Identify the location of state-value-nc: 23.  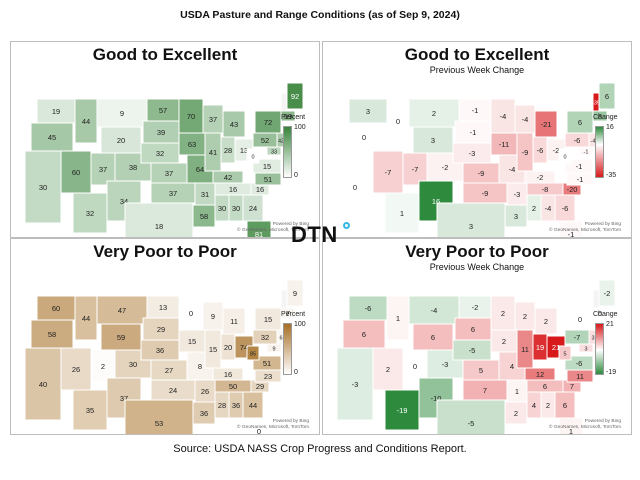
(268, 376).